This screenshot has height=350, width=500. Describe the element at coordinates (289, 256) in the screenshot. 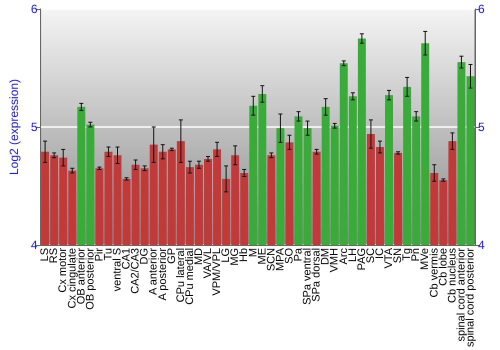

I see `x-tick-label: SO` at that location.